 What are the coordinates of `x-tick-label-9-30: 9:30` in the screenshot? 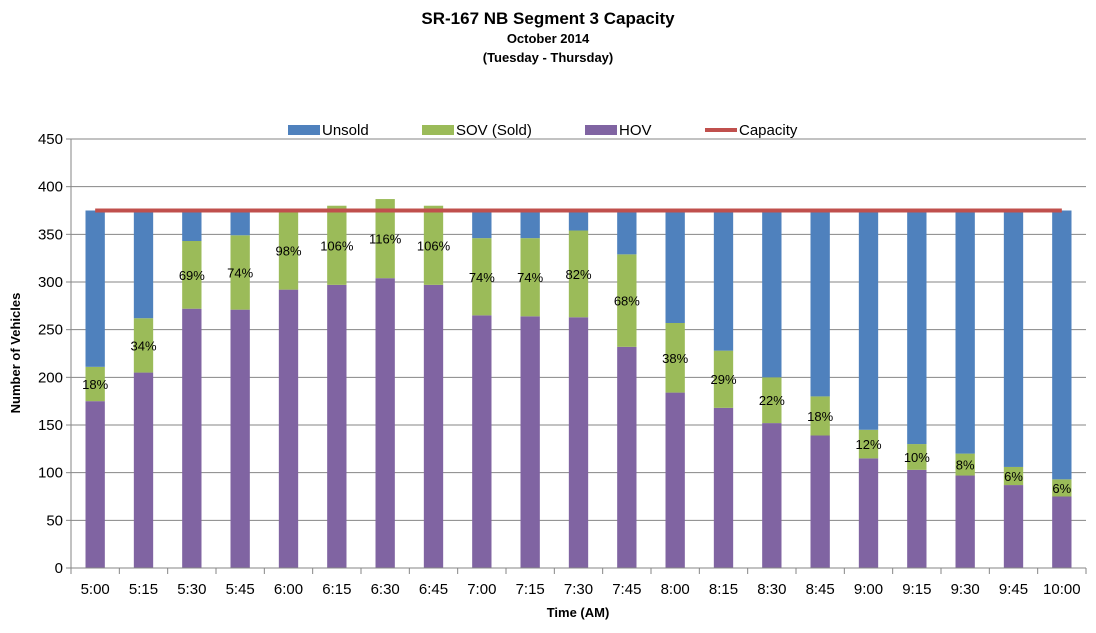 It's located at (965, 589).